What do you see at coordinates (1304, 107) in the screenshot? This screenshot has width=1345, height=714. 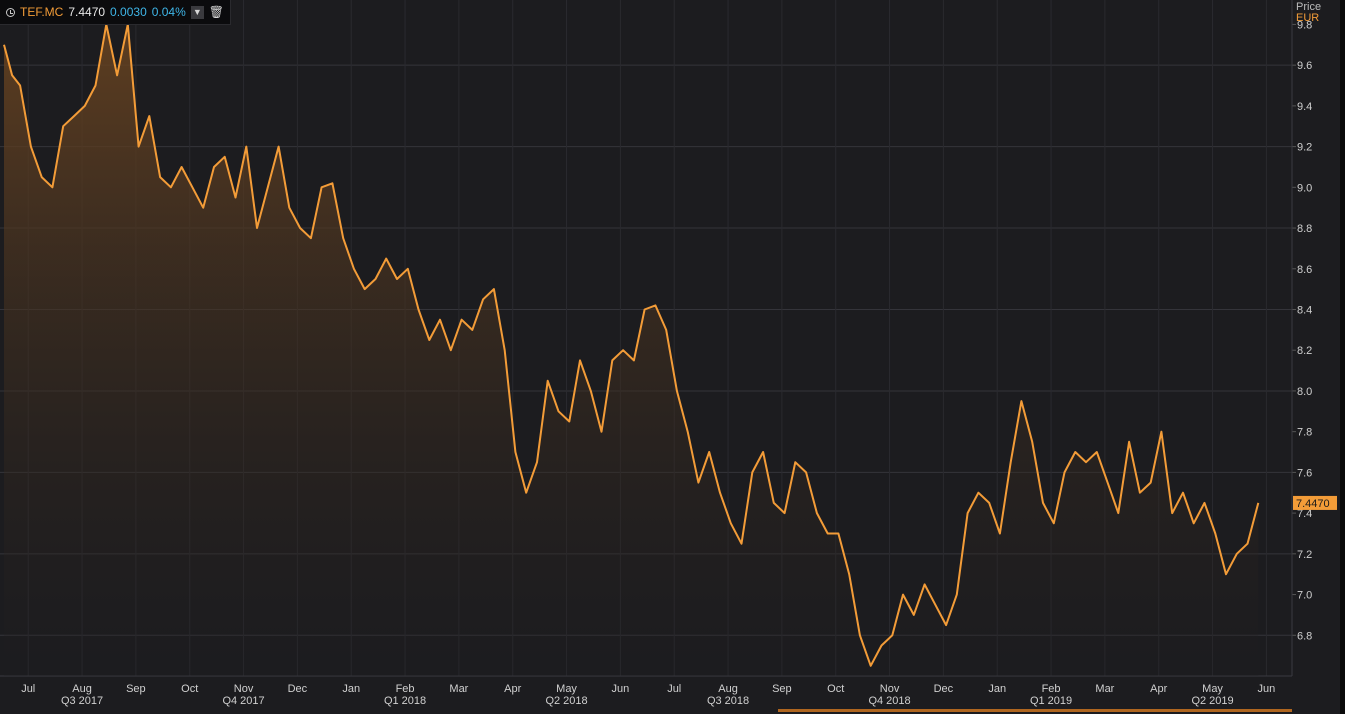 I see `y-tick-label: 9.4` at bounding box center [1304, 107].